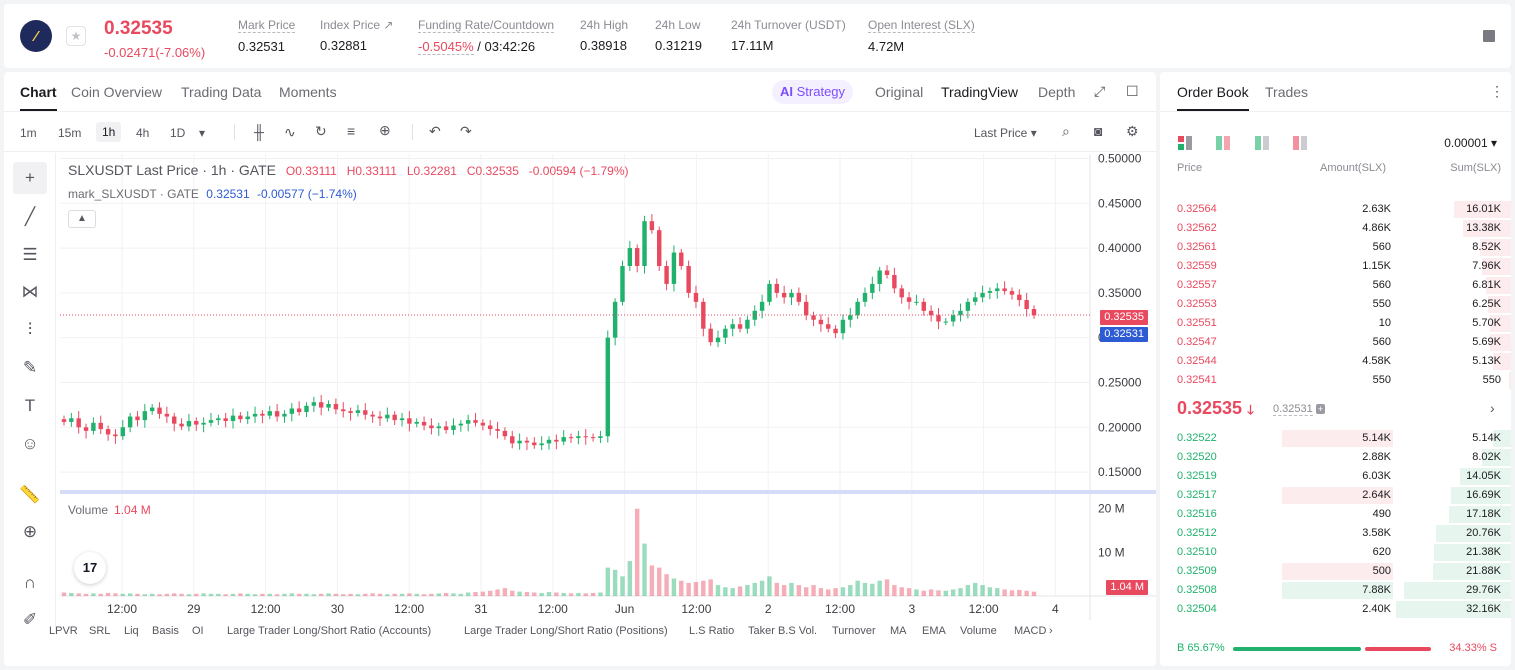 The height and width of the screenshot is (670, 1515). Describe the element at coordinates (30, 178) in the screenshot. I see `crosshair-icon: +` at that location.